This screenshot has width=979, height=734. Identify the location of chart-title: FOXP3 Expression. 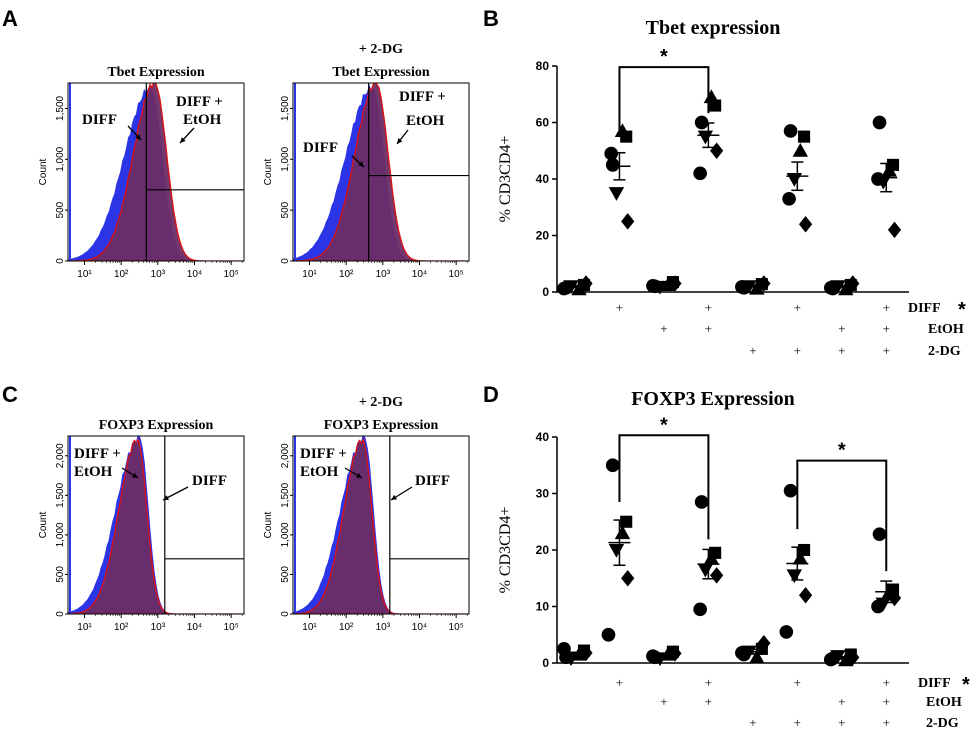
(713, 399).